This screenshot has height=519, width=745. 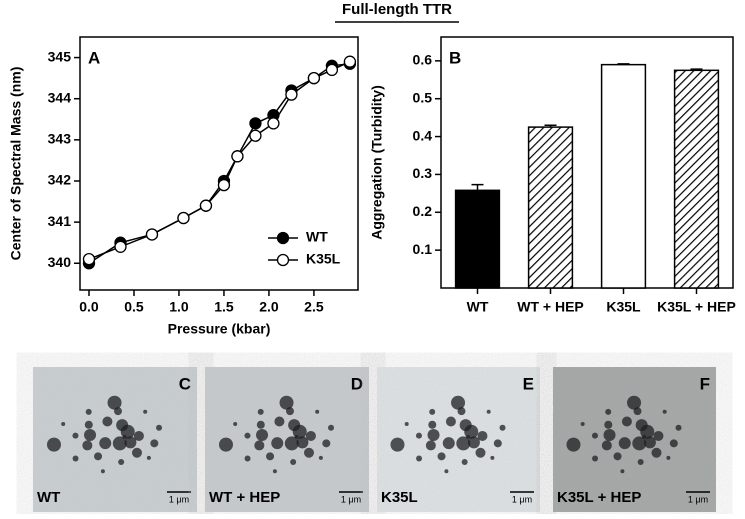 I want to click on micrograph: F K35L + HEP 1 μm, so click(x=634, y=439).